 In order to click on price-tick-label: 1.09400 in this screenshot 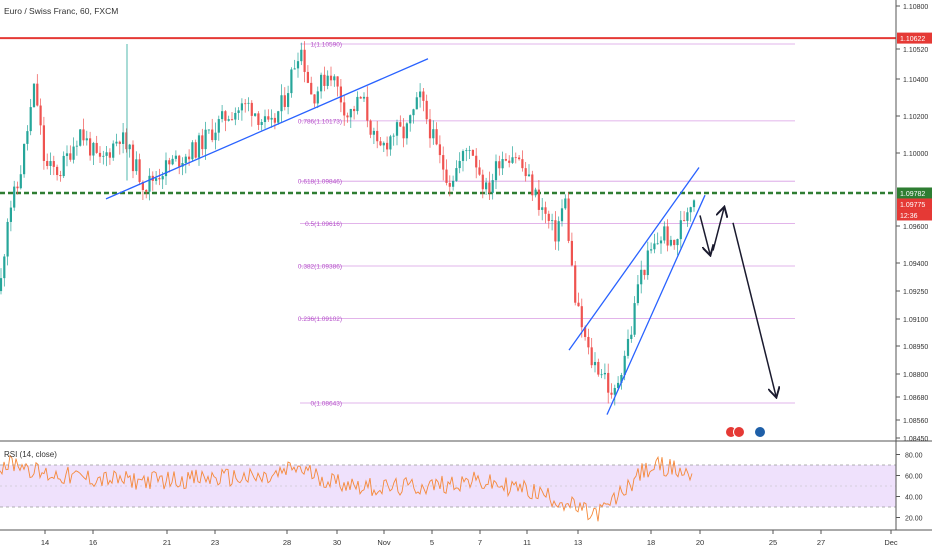, I will do `click(915, 264)`.